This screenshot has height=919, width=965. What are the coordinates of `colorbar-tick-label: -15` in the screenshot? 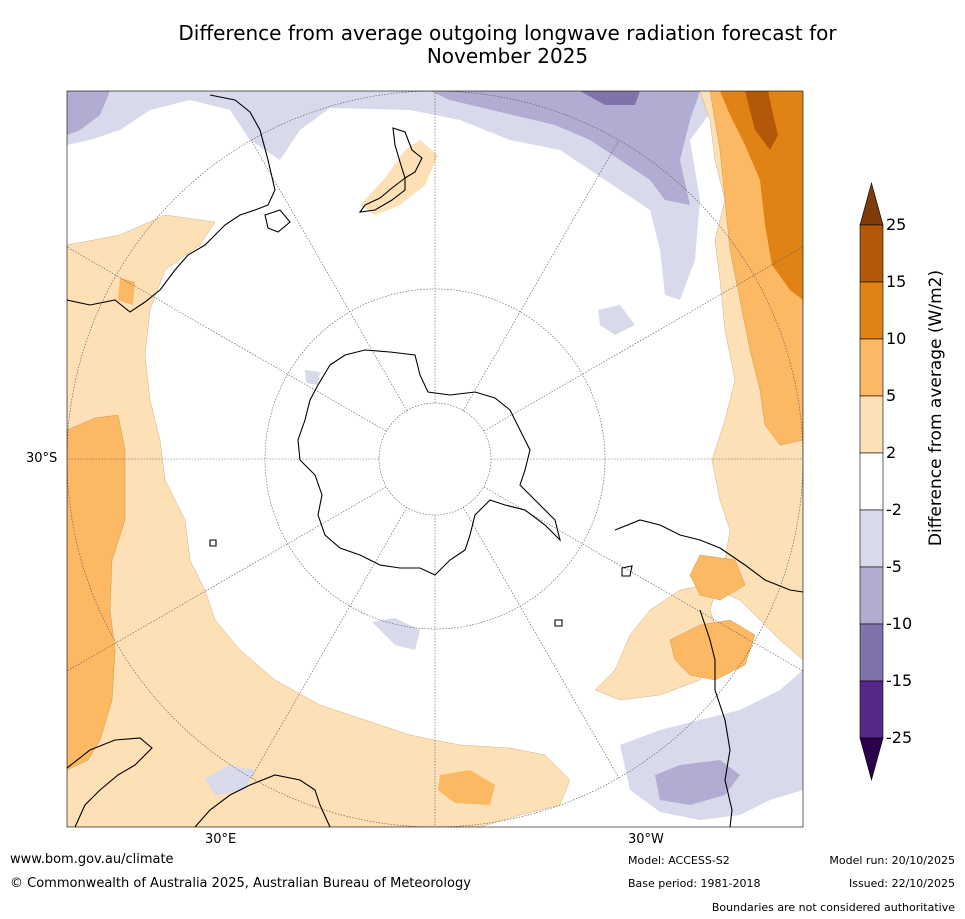 It's located at (899, 680).